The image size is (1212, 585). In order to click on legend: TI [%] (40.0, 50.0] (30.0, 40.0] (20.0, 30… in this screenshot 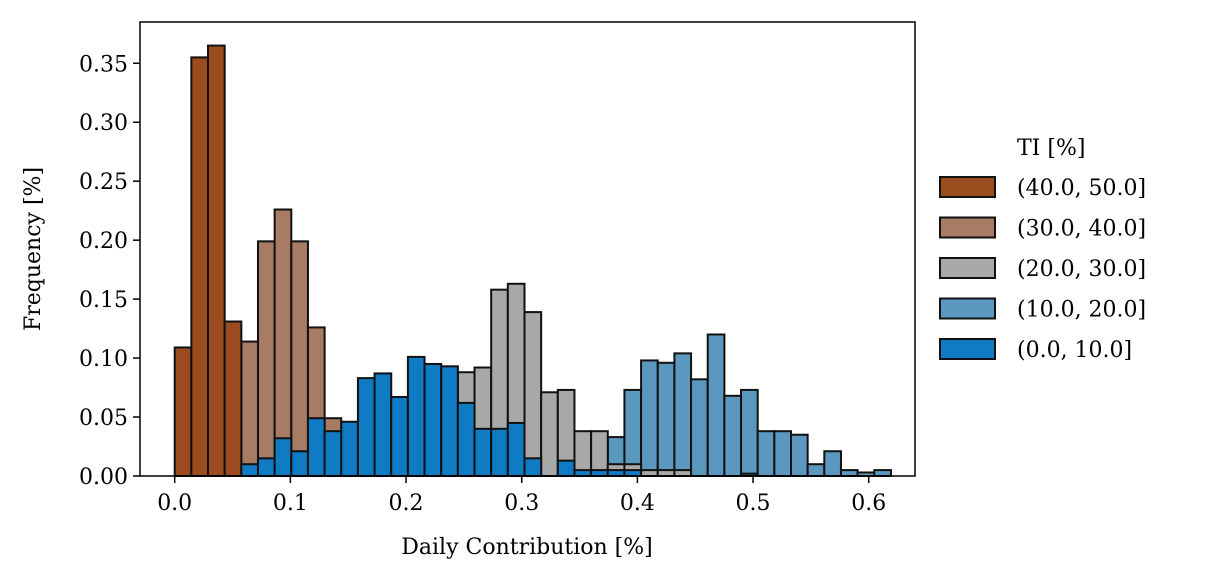, I will do `click(1042, 249)`.